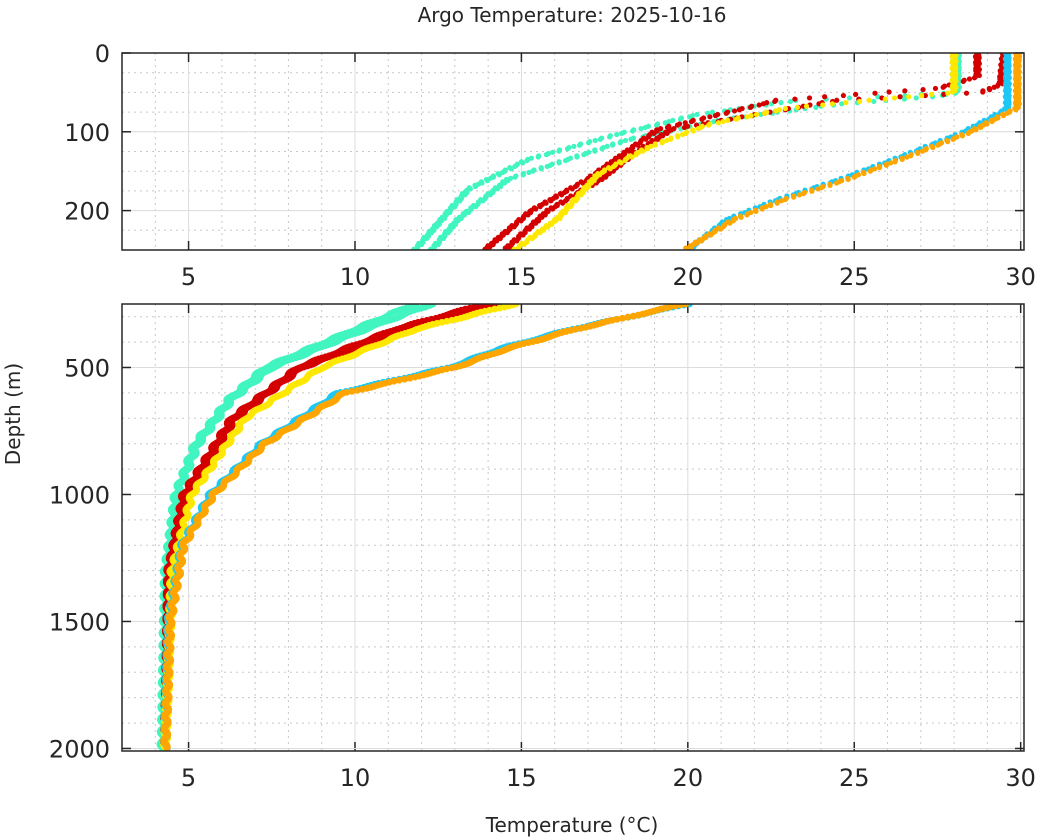 The width and height of the screenshot is (1044, 840). I want to click on y-axis-label: Depth (m), so click(13, 414).